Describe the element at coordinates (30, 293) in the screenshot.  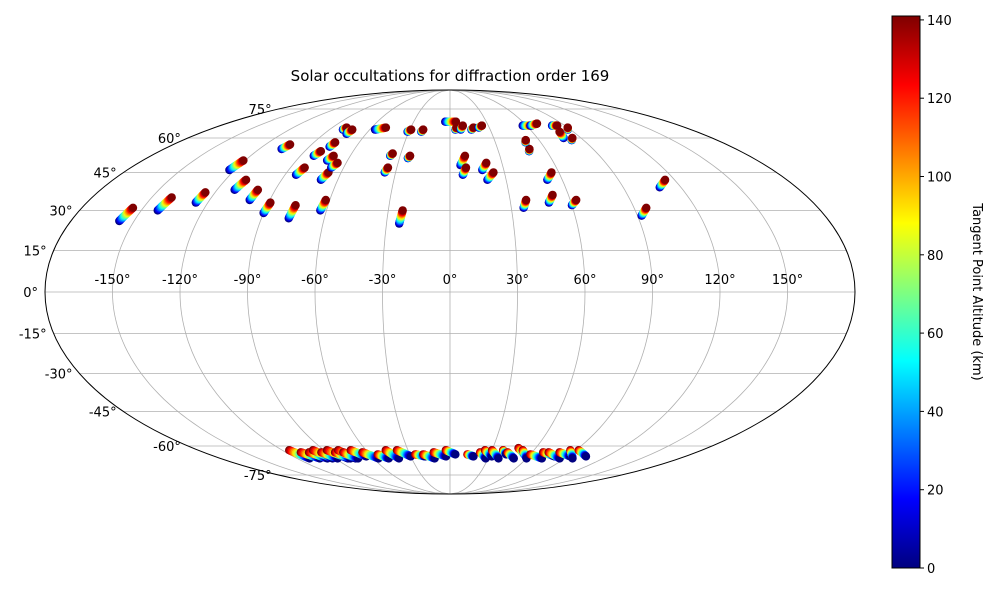
I see `latitude-tick-label: 0°` at that location.